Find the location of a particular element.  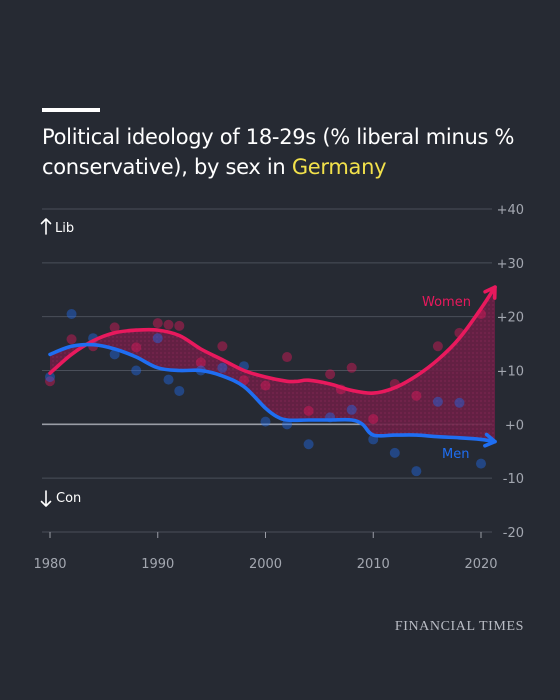

men-arrowhead is located at coordinates (490, 440).